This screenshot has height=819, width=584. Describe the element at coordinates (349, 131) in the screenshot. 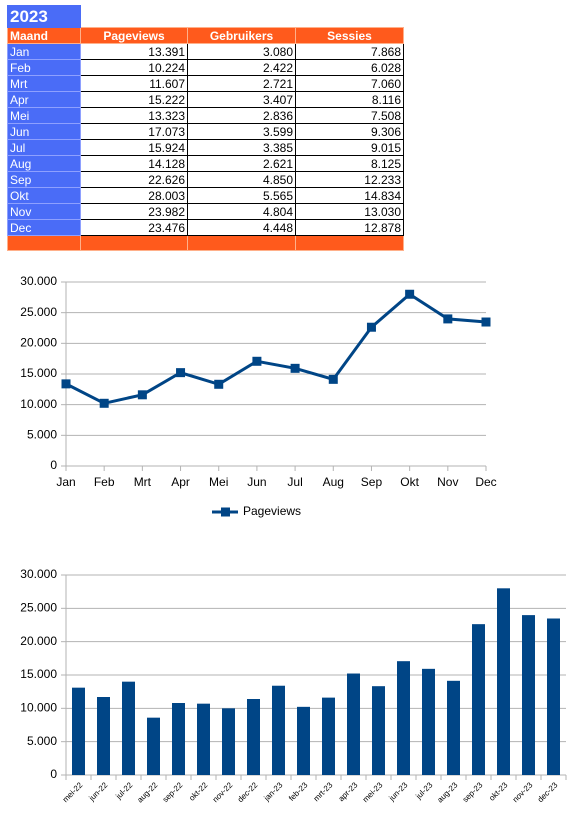

I see `value-cell: 9.306` at that location.